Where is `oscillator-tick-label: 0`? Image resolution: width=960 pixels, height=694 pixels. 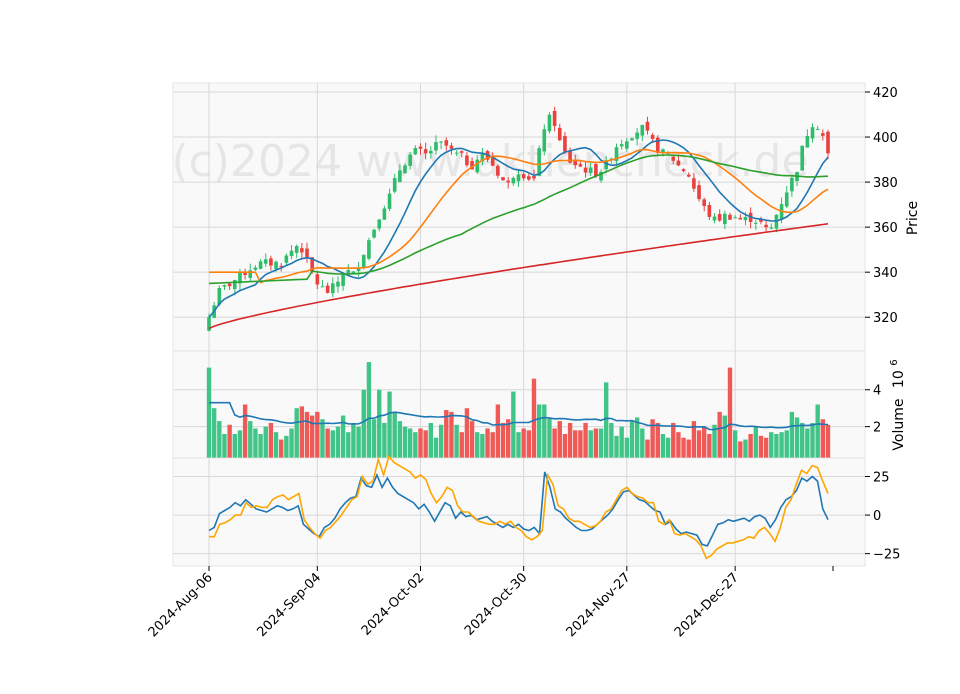
oscillator-tick-label: 0 is located at coordinates (877, 516).